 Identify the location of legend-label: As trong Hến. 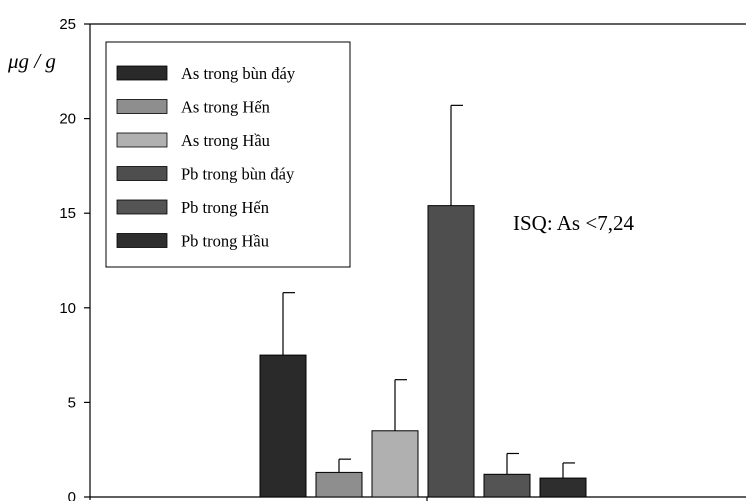
(225, 107).